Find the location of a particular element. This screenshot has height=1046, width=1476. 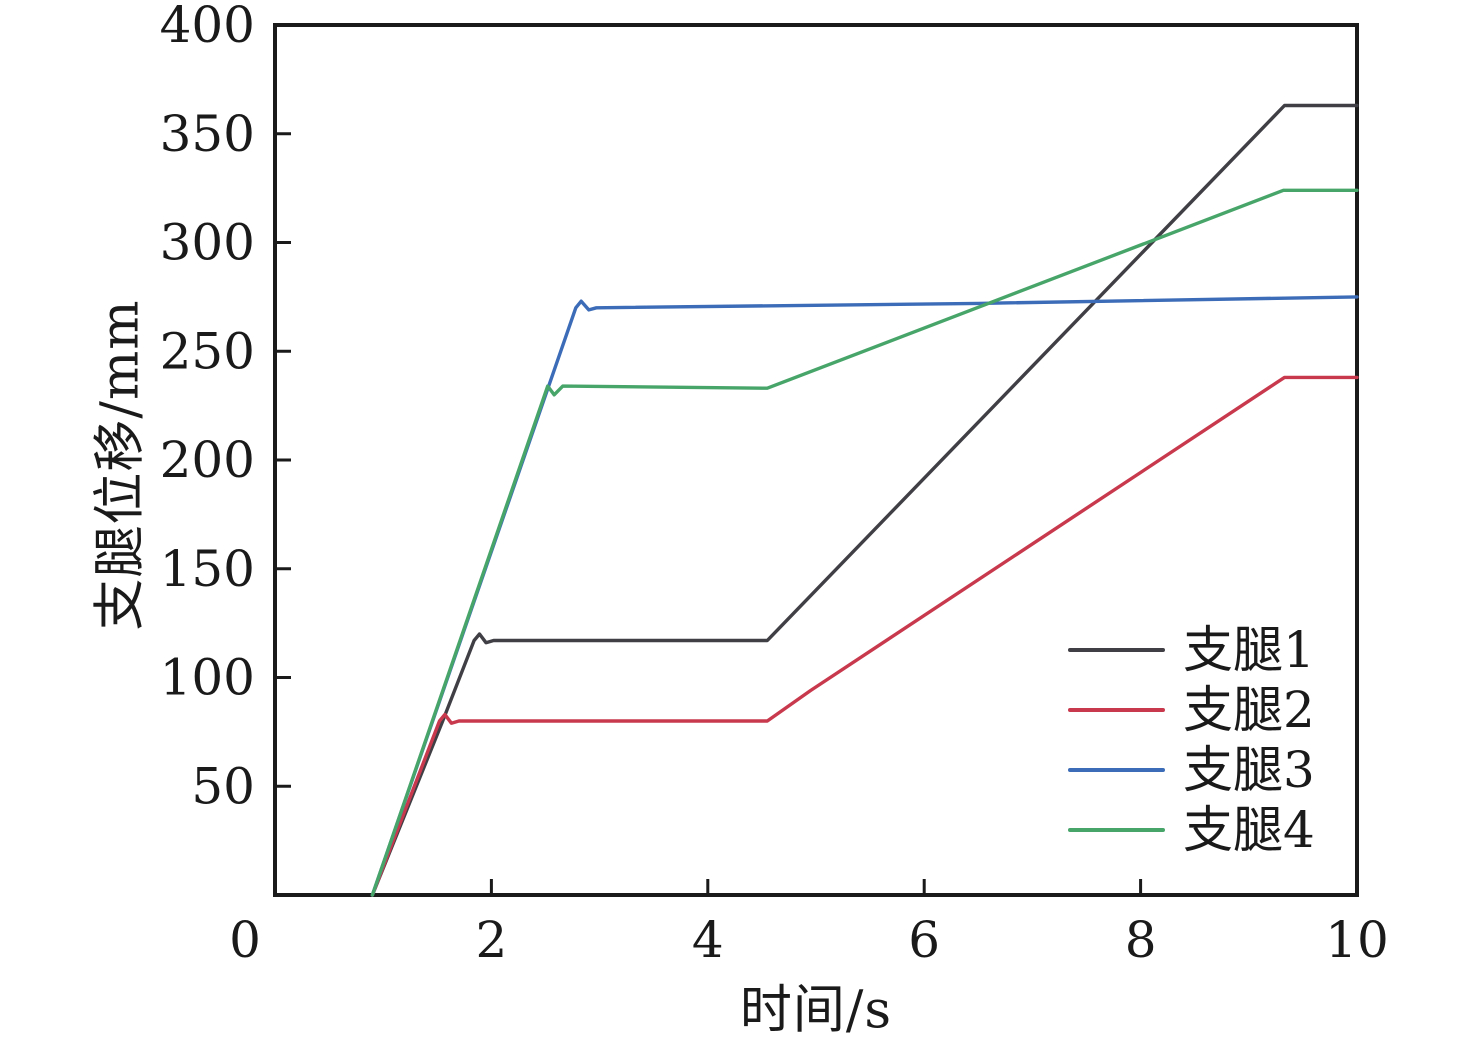

legend-label-2: 支腿2 is located at coordinates (1249, 710).